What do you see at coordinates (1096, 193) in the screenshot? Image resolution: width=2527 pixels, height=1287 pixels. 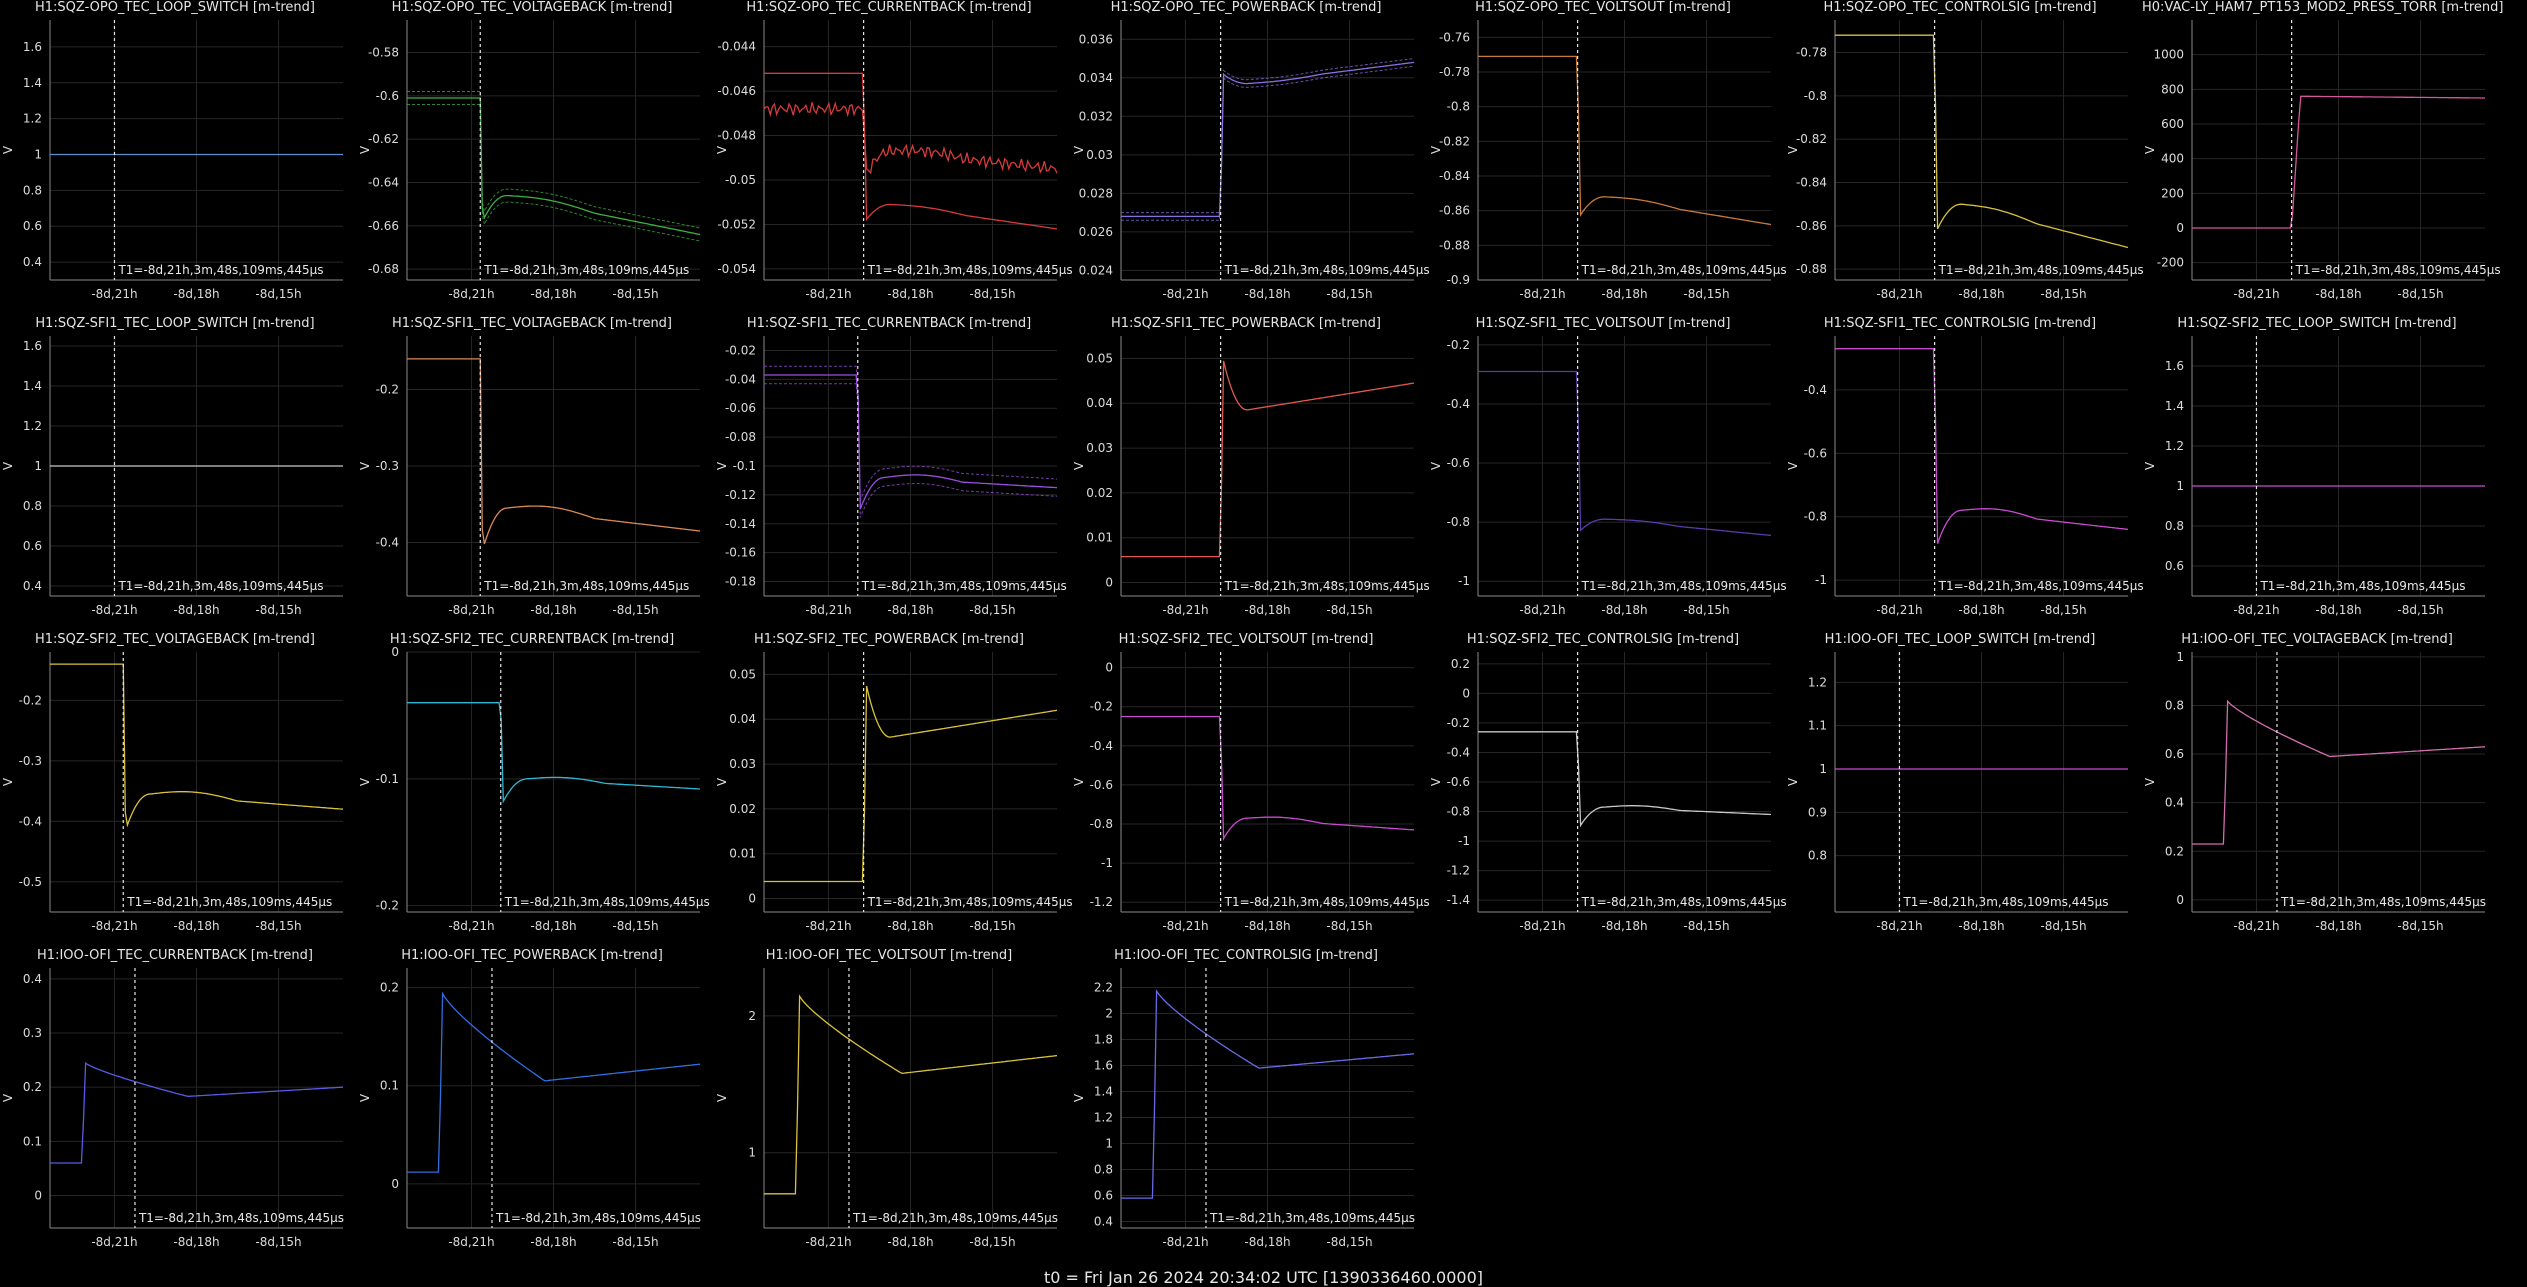 I see `y-tick-label: 0.028` at bounding box center [1096, 193].